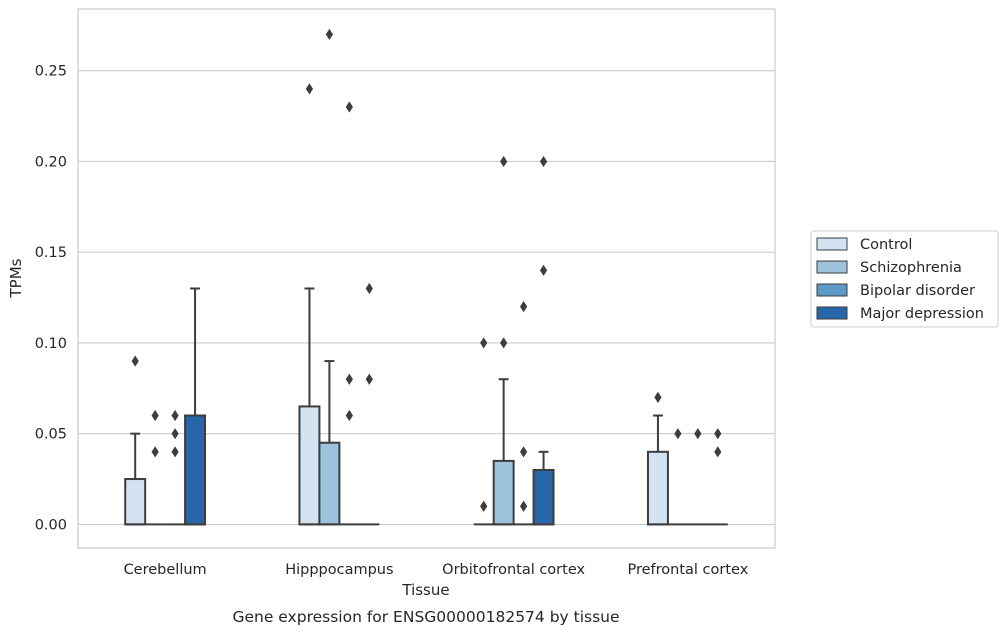  What do you see at coordinates (51, 72) in the screenshot?
I see `y-tick-label: 0.25` at bounding box center [51, 72].